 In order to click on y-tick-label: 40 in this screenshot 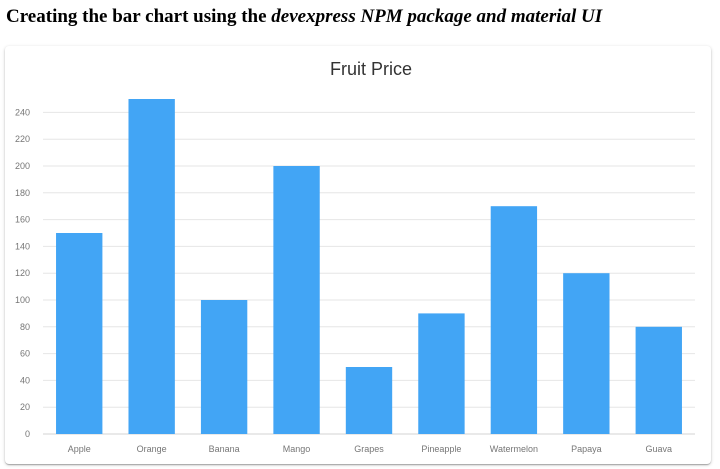, I will do `click(25, 380)`.